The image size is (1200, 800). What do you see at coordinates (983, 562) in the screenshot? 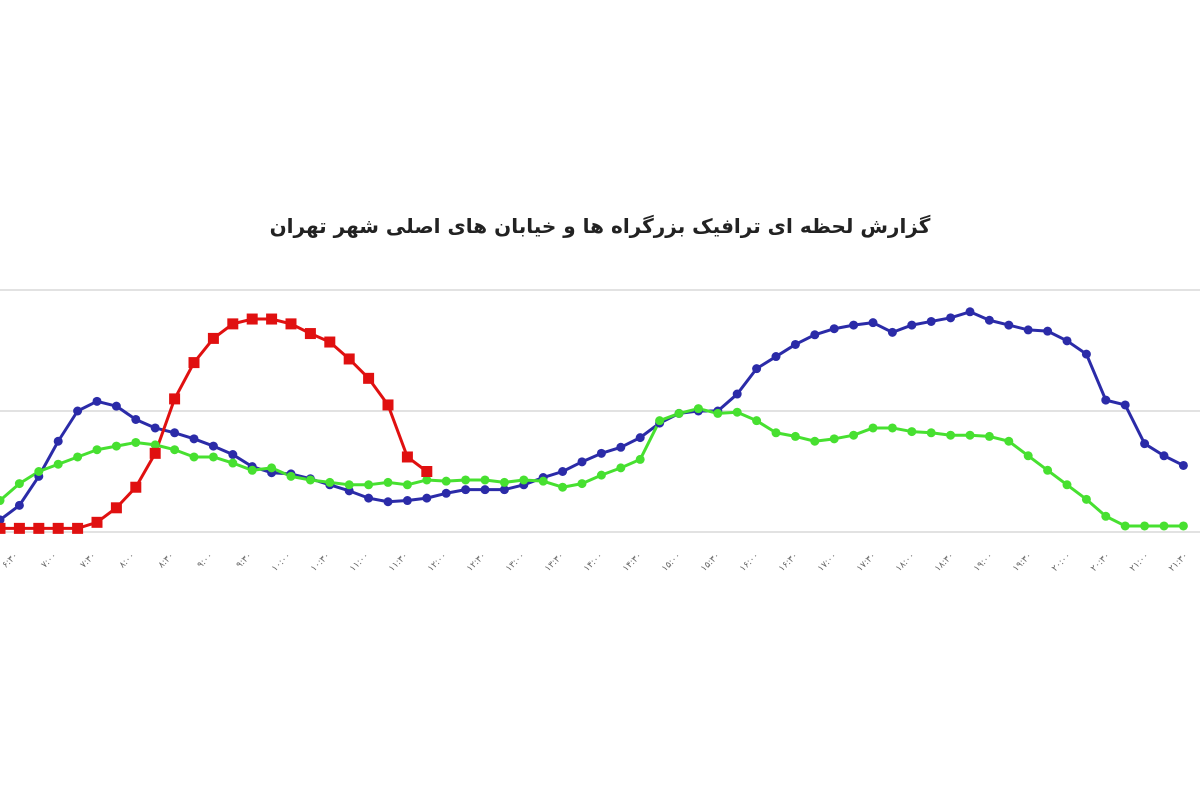
I see `x-tick-label: ۱۹:۰۰` at bounding box center [983, 562].